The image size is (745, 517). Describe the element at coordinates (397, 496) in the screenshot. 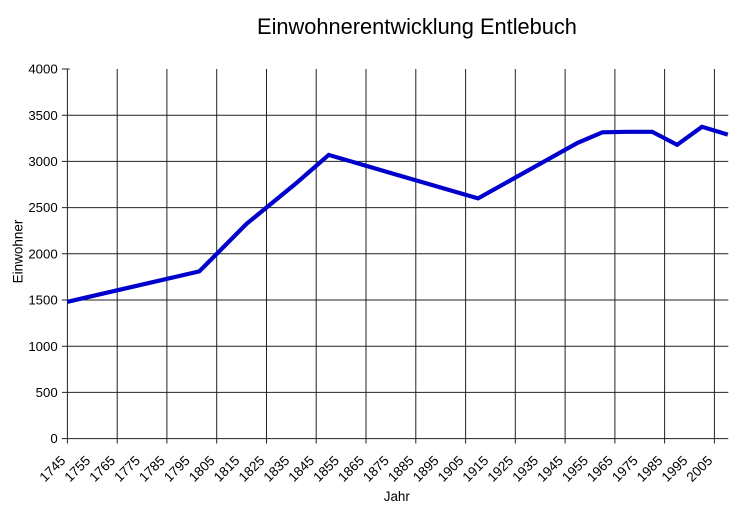

I see `svg-text: Jahr` at that location.